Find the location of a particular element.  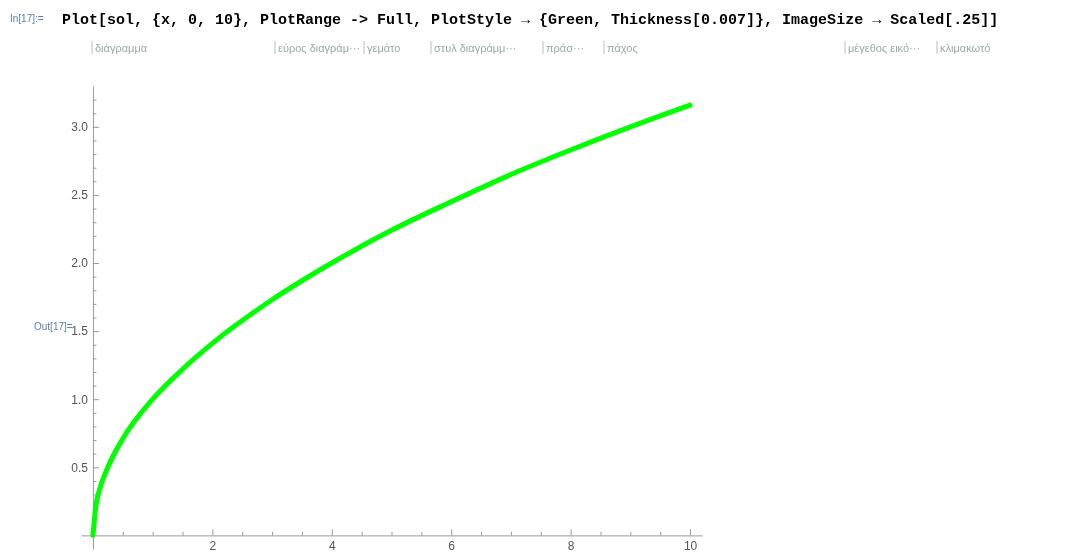

y-tick-label: 2.0 is located at coordinates (80, 263).